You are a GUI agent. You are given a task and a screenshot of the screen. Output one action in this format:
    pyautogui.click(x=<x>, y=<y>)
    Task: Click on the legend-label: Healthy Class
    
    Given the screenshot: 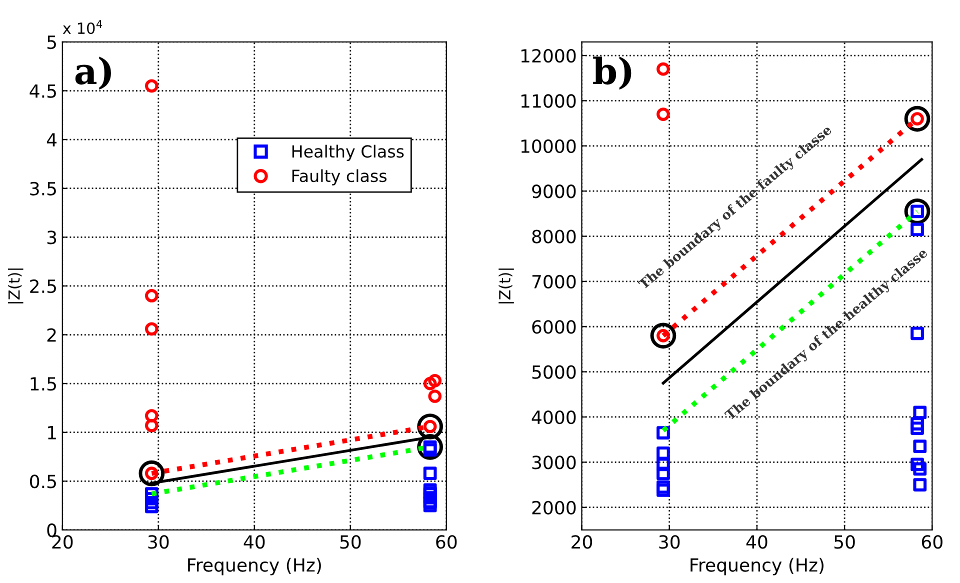 What is the action you would take?
    pyautogui.click(x=348, y=152)
    